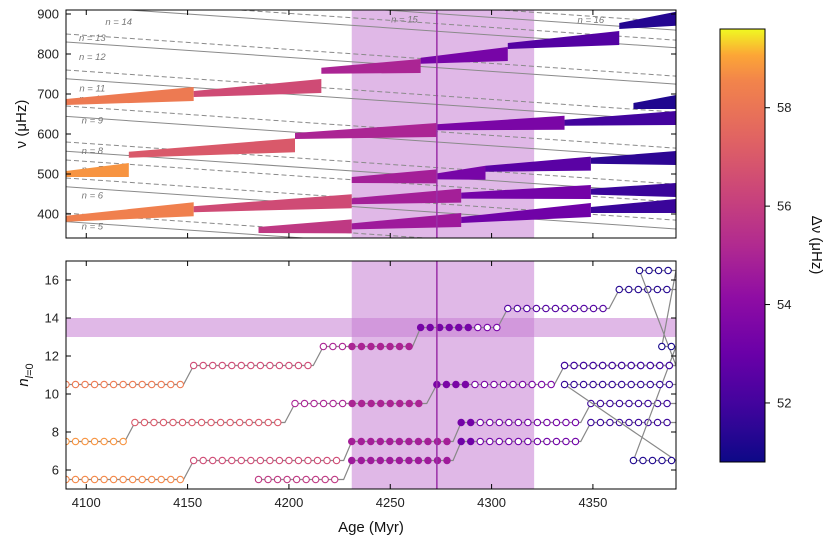 This screenshot has height=542, width=831. What do you see at coordinates (371, 327) in the screenshot?
I see `bottom-n-shade` at bounding box center [371, 327].